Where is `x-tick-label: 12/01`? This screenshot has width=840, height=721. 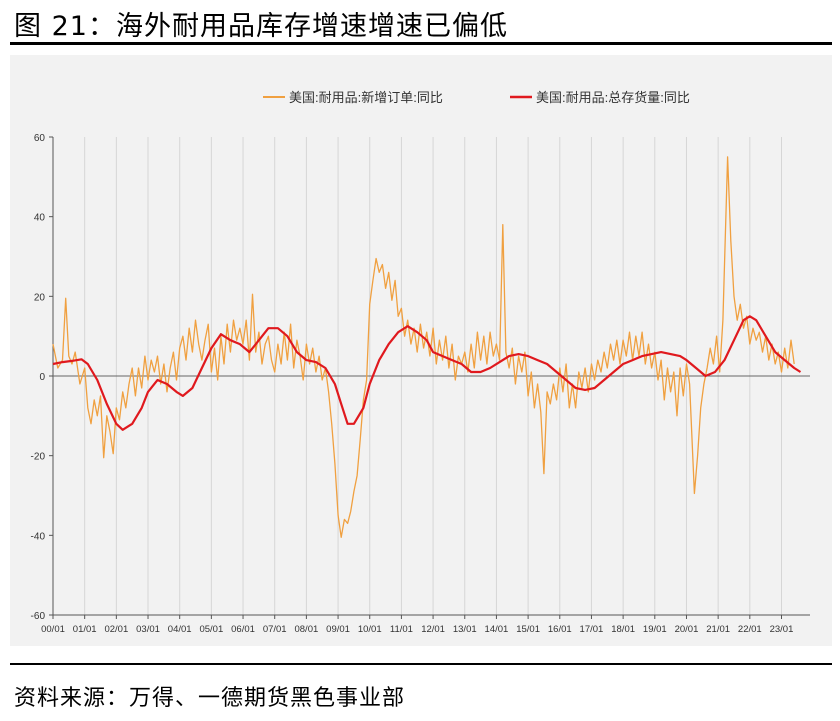 x-tick-label: 12/01 is located at coordinates (433, 629).